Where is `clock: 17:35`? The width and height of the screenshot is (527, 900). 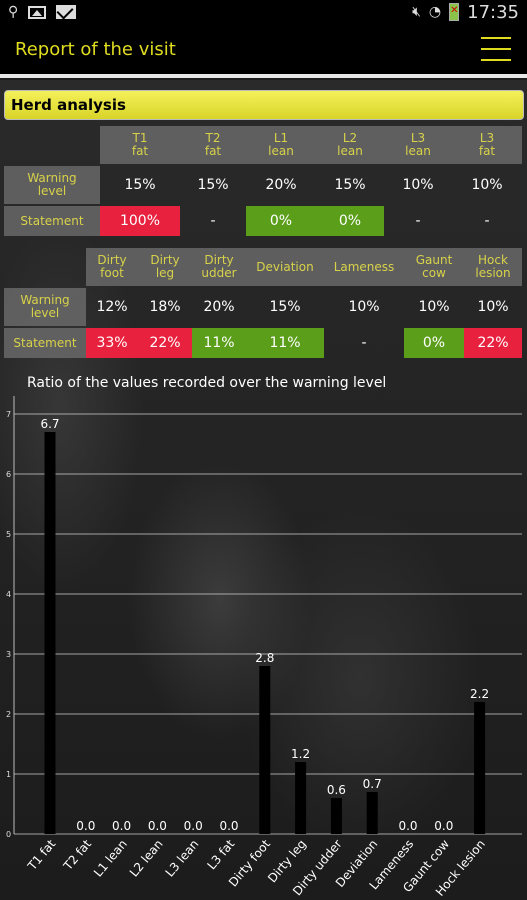
clock: 17:35 is located at coordinates (493, 12).